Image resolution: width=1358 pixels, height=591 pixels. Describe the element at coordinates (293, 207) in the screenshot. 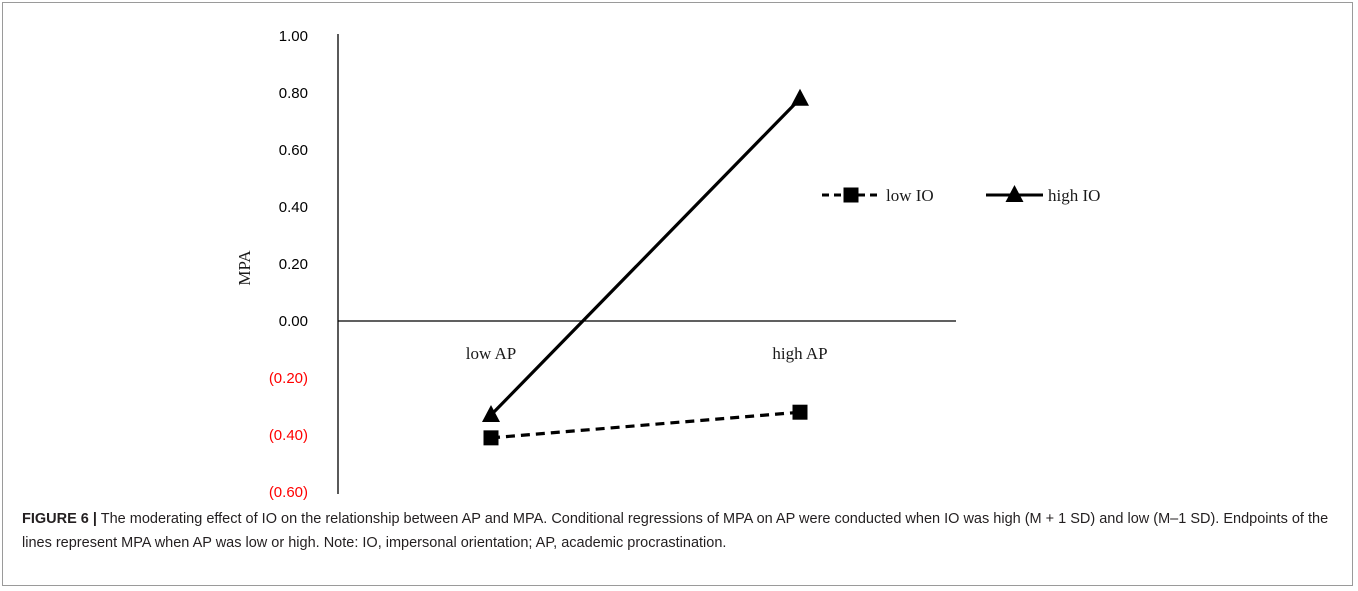

I see `y-tick-label: 0.40` at that location.